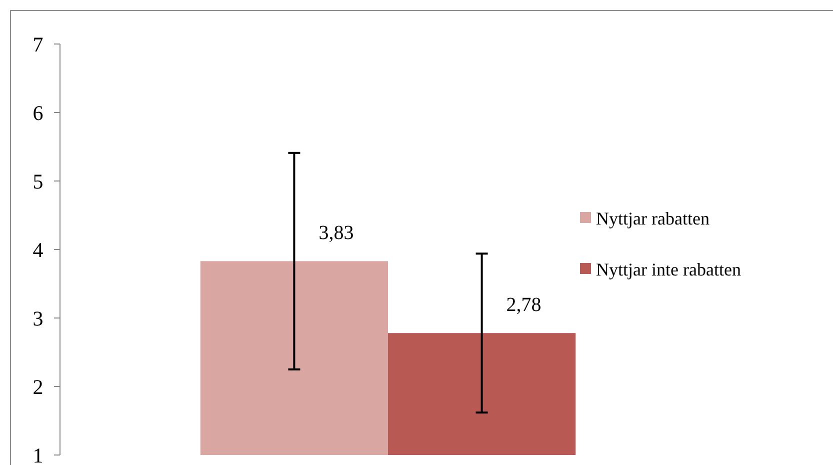 The width and height of the screenshot is (833, 465). I want to click on y-tick-label: 6, so click(38, 112).